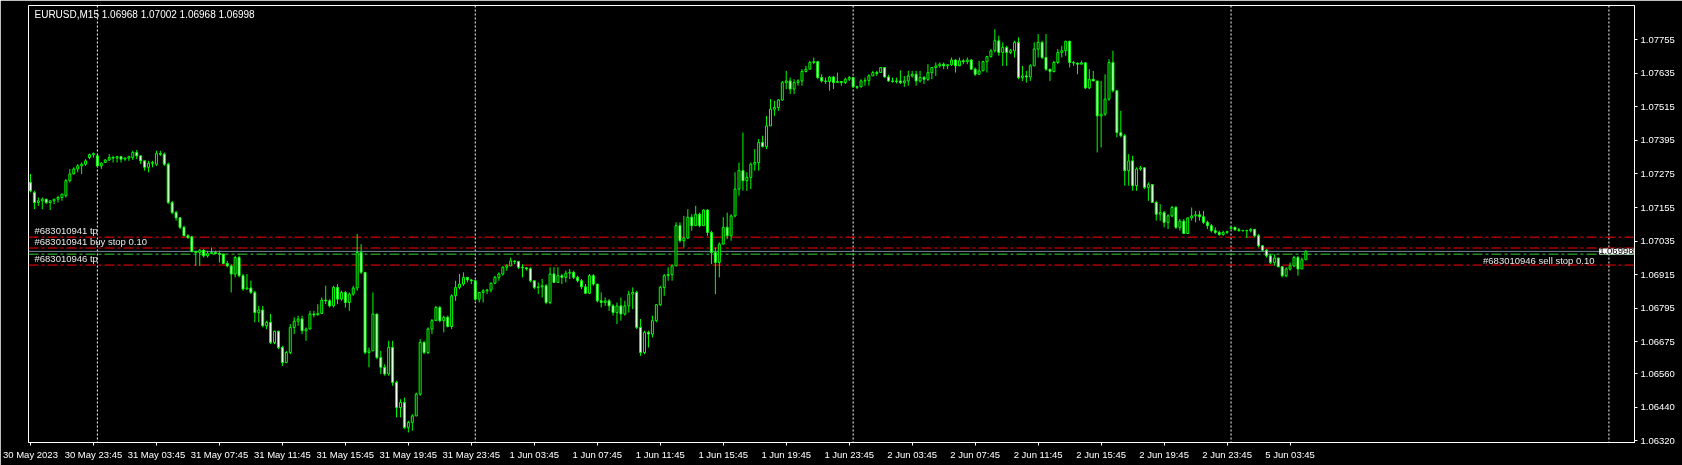 The width and height of the screenshot is (1682, 465). I want to click on y-tick-label: 1.06440, so click(1657, 407).